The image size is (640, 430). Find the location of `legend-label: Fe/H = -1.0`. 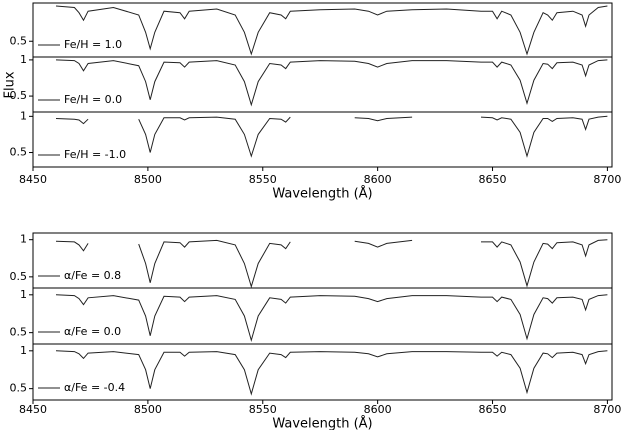

legend-label: Fe/H = -1.0 is located at coordinates (95, 154).